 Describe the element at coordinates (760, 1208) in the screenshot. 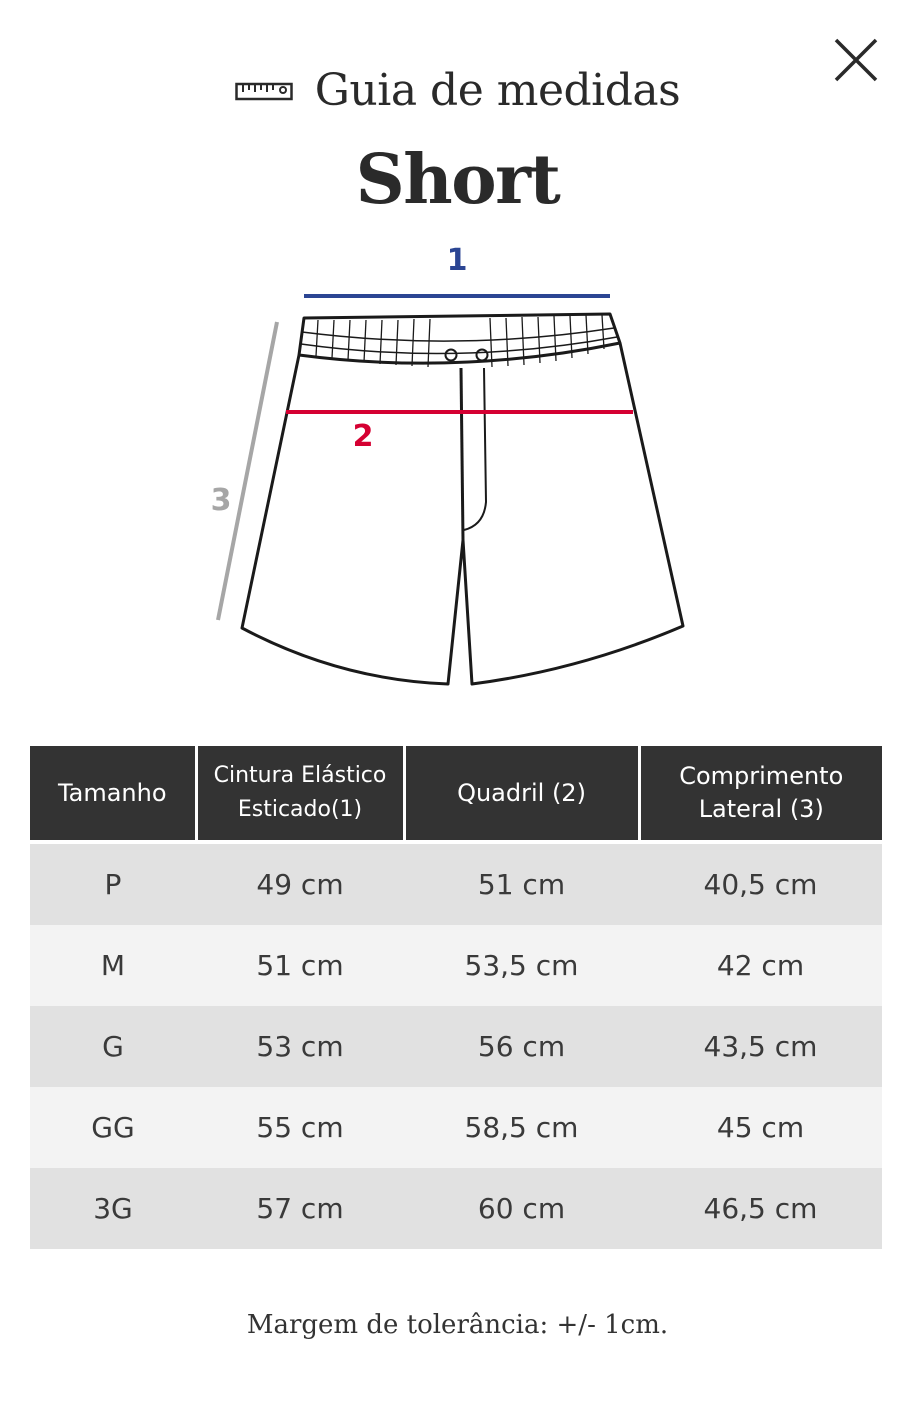

I see `length-cell: 46,5 cm` at that location.